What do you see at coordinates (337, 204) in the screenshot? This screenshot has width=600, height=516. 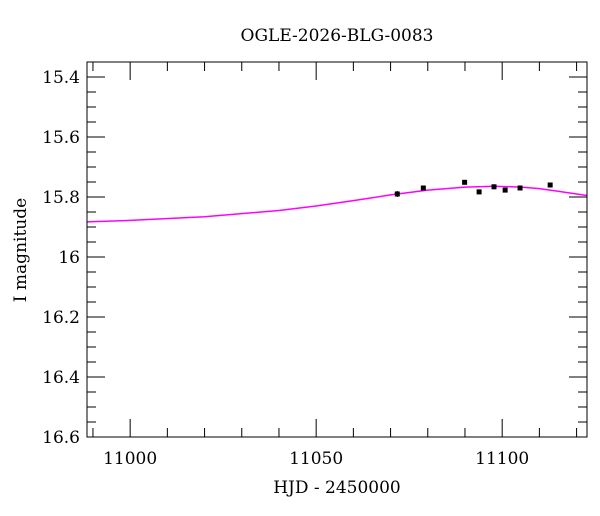 I see `model-curve` at bounding box center [337, 204].